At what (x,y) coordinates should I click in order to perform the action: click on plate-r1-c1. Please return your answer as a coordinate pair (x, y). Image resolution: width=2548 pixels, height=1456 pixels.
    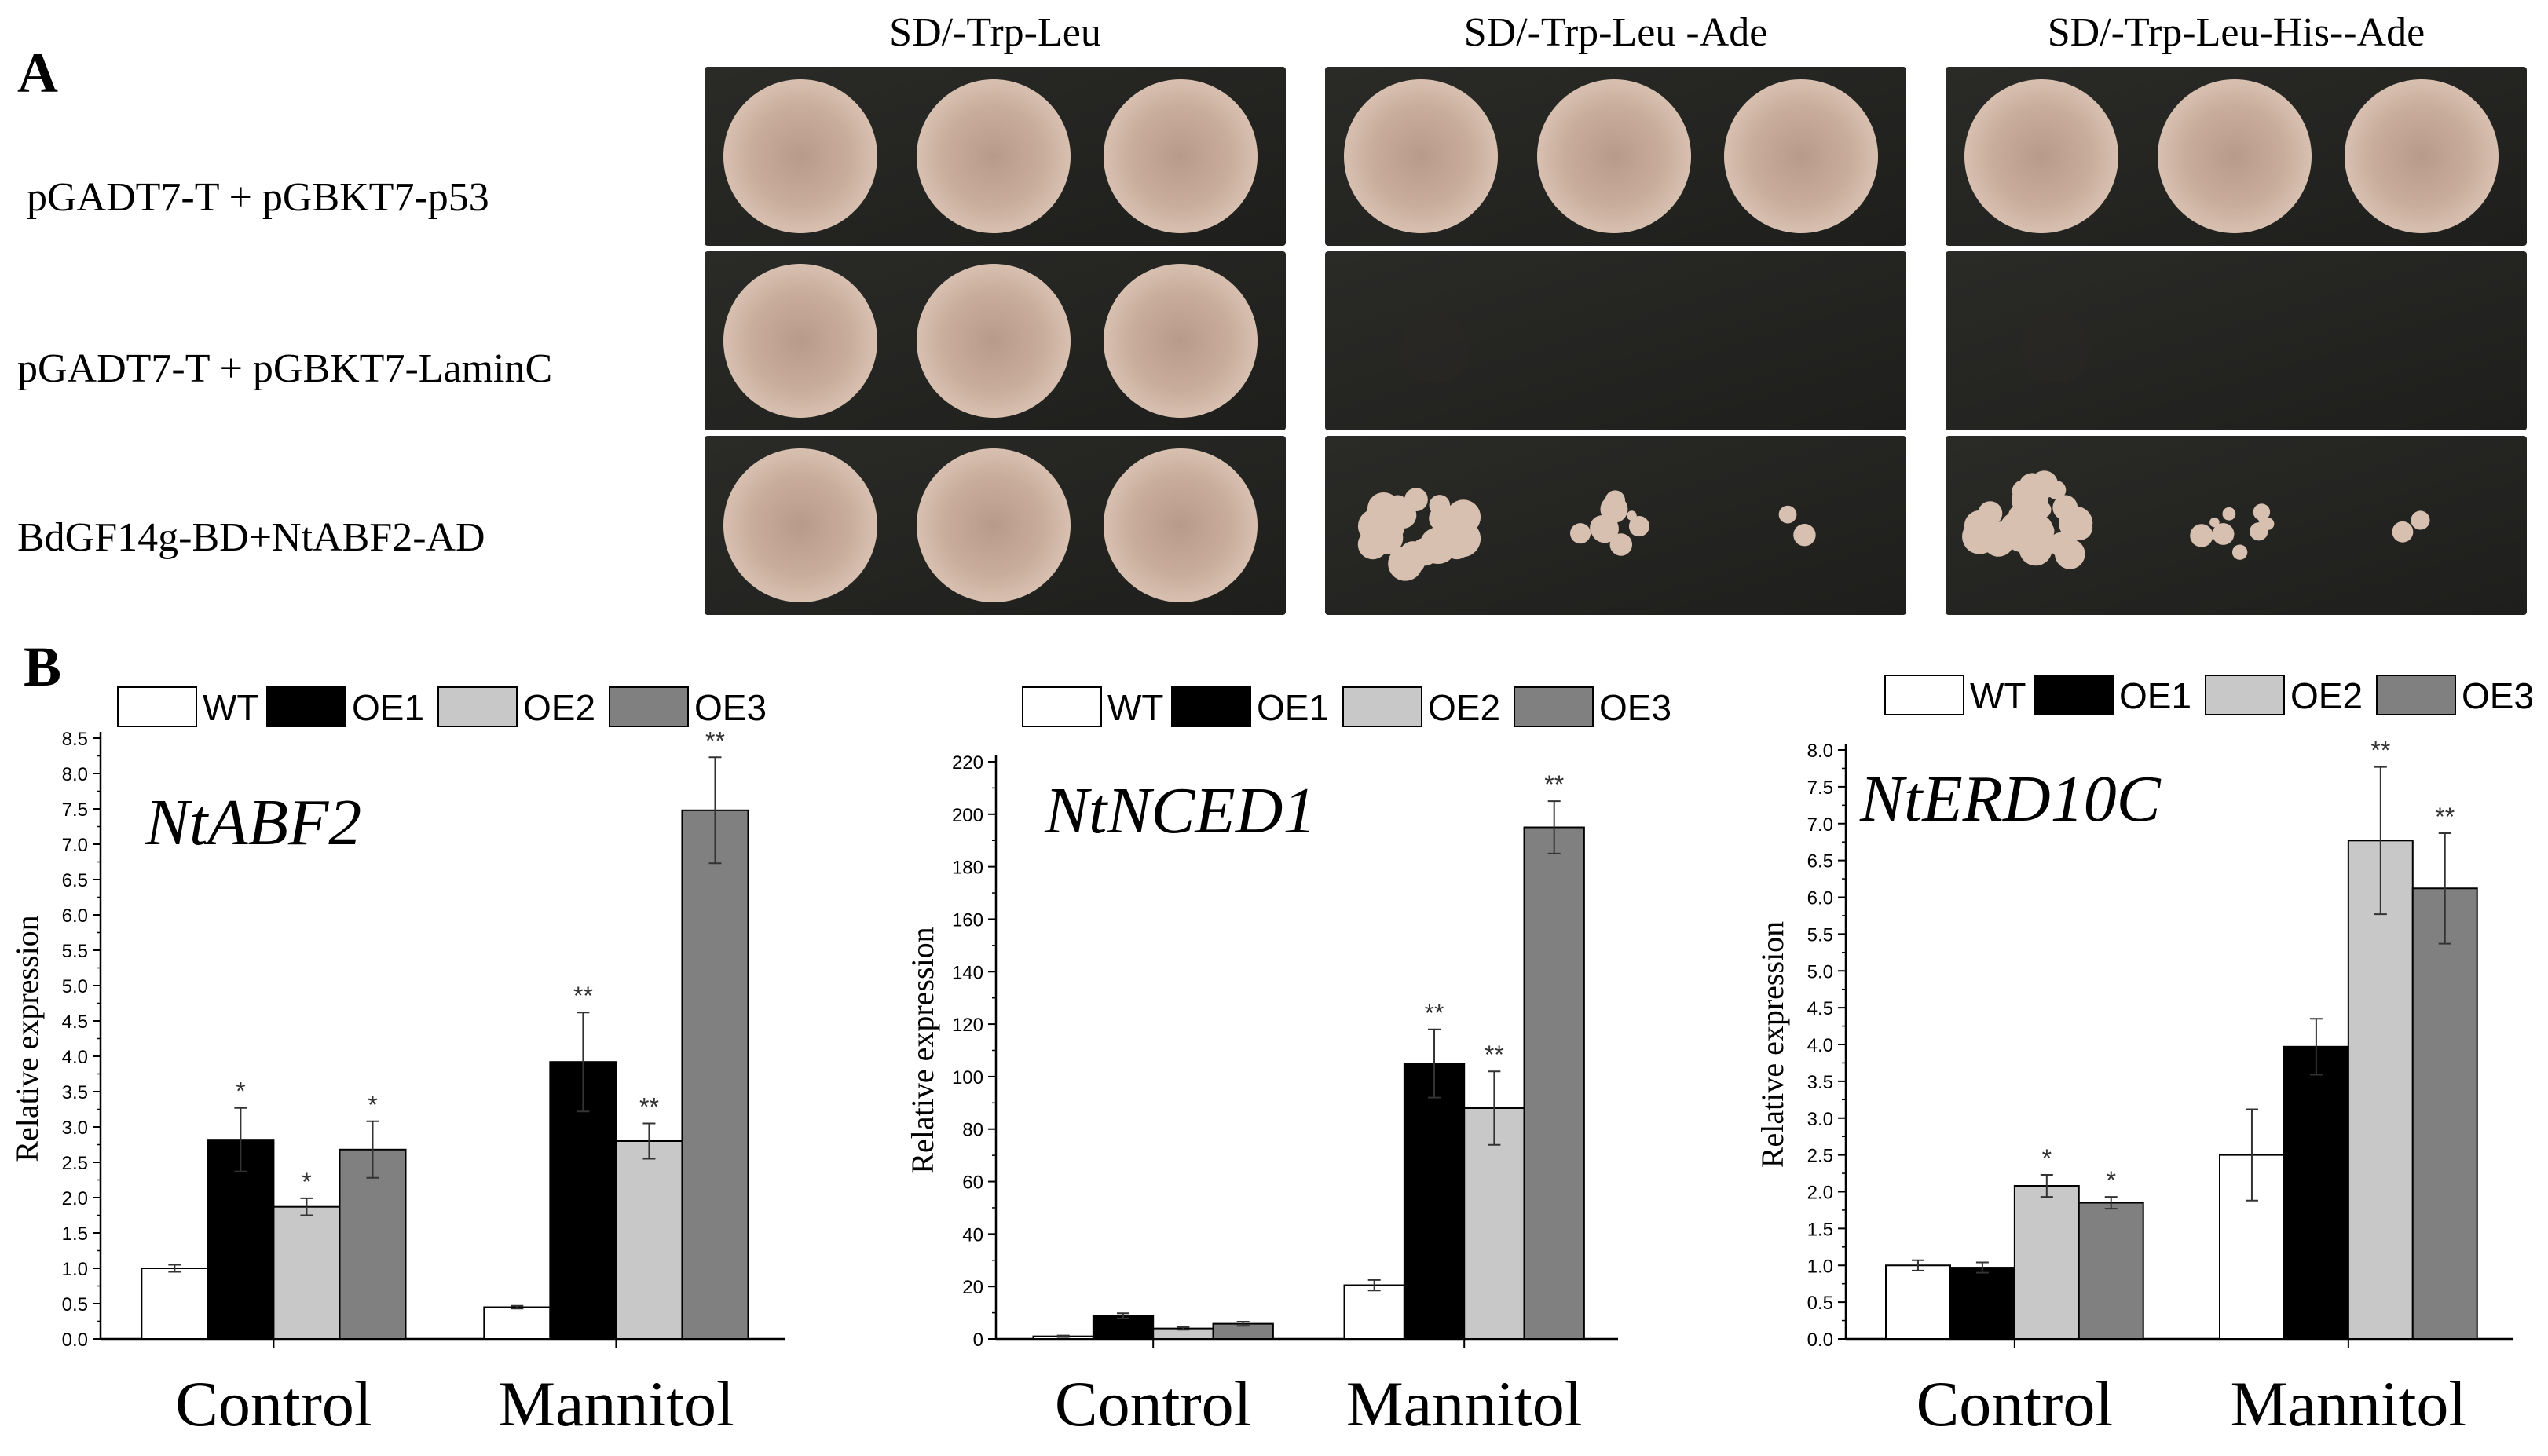
    Looking at the image, I should click on (995, 156).